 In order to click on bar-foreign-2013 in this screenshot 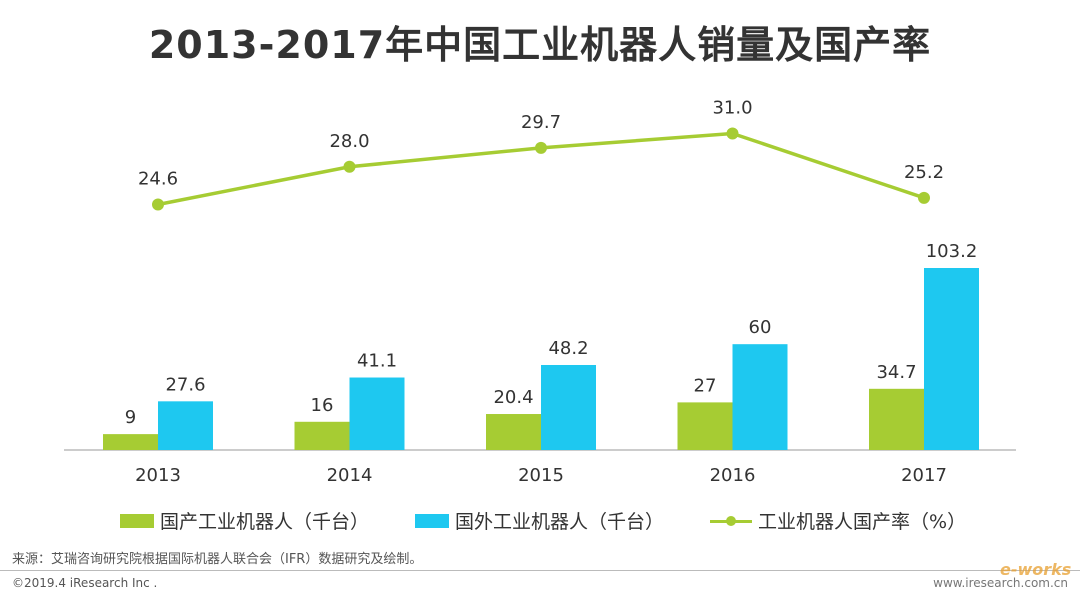, I will do `click(185, 425)`.